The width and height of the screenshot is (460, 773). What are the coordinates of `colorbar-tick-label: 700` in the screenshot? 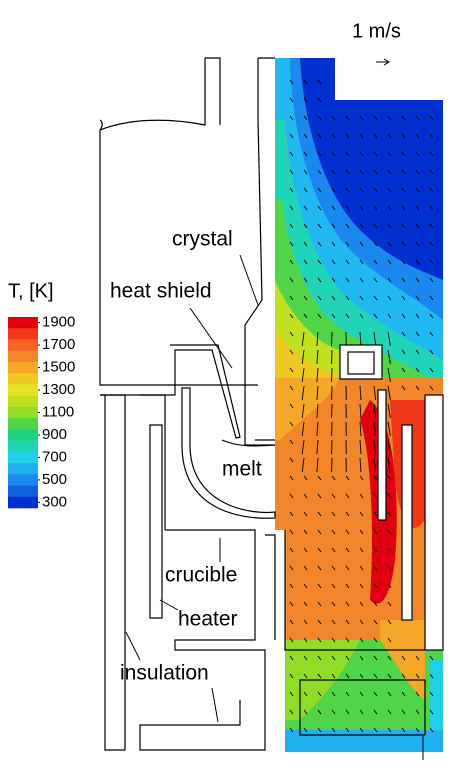 It's located at (54, 456).